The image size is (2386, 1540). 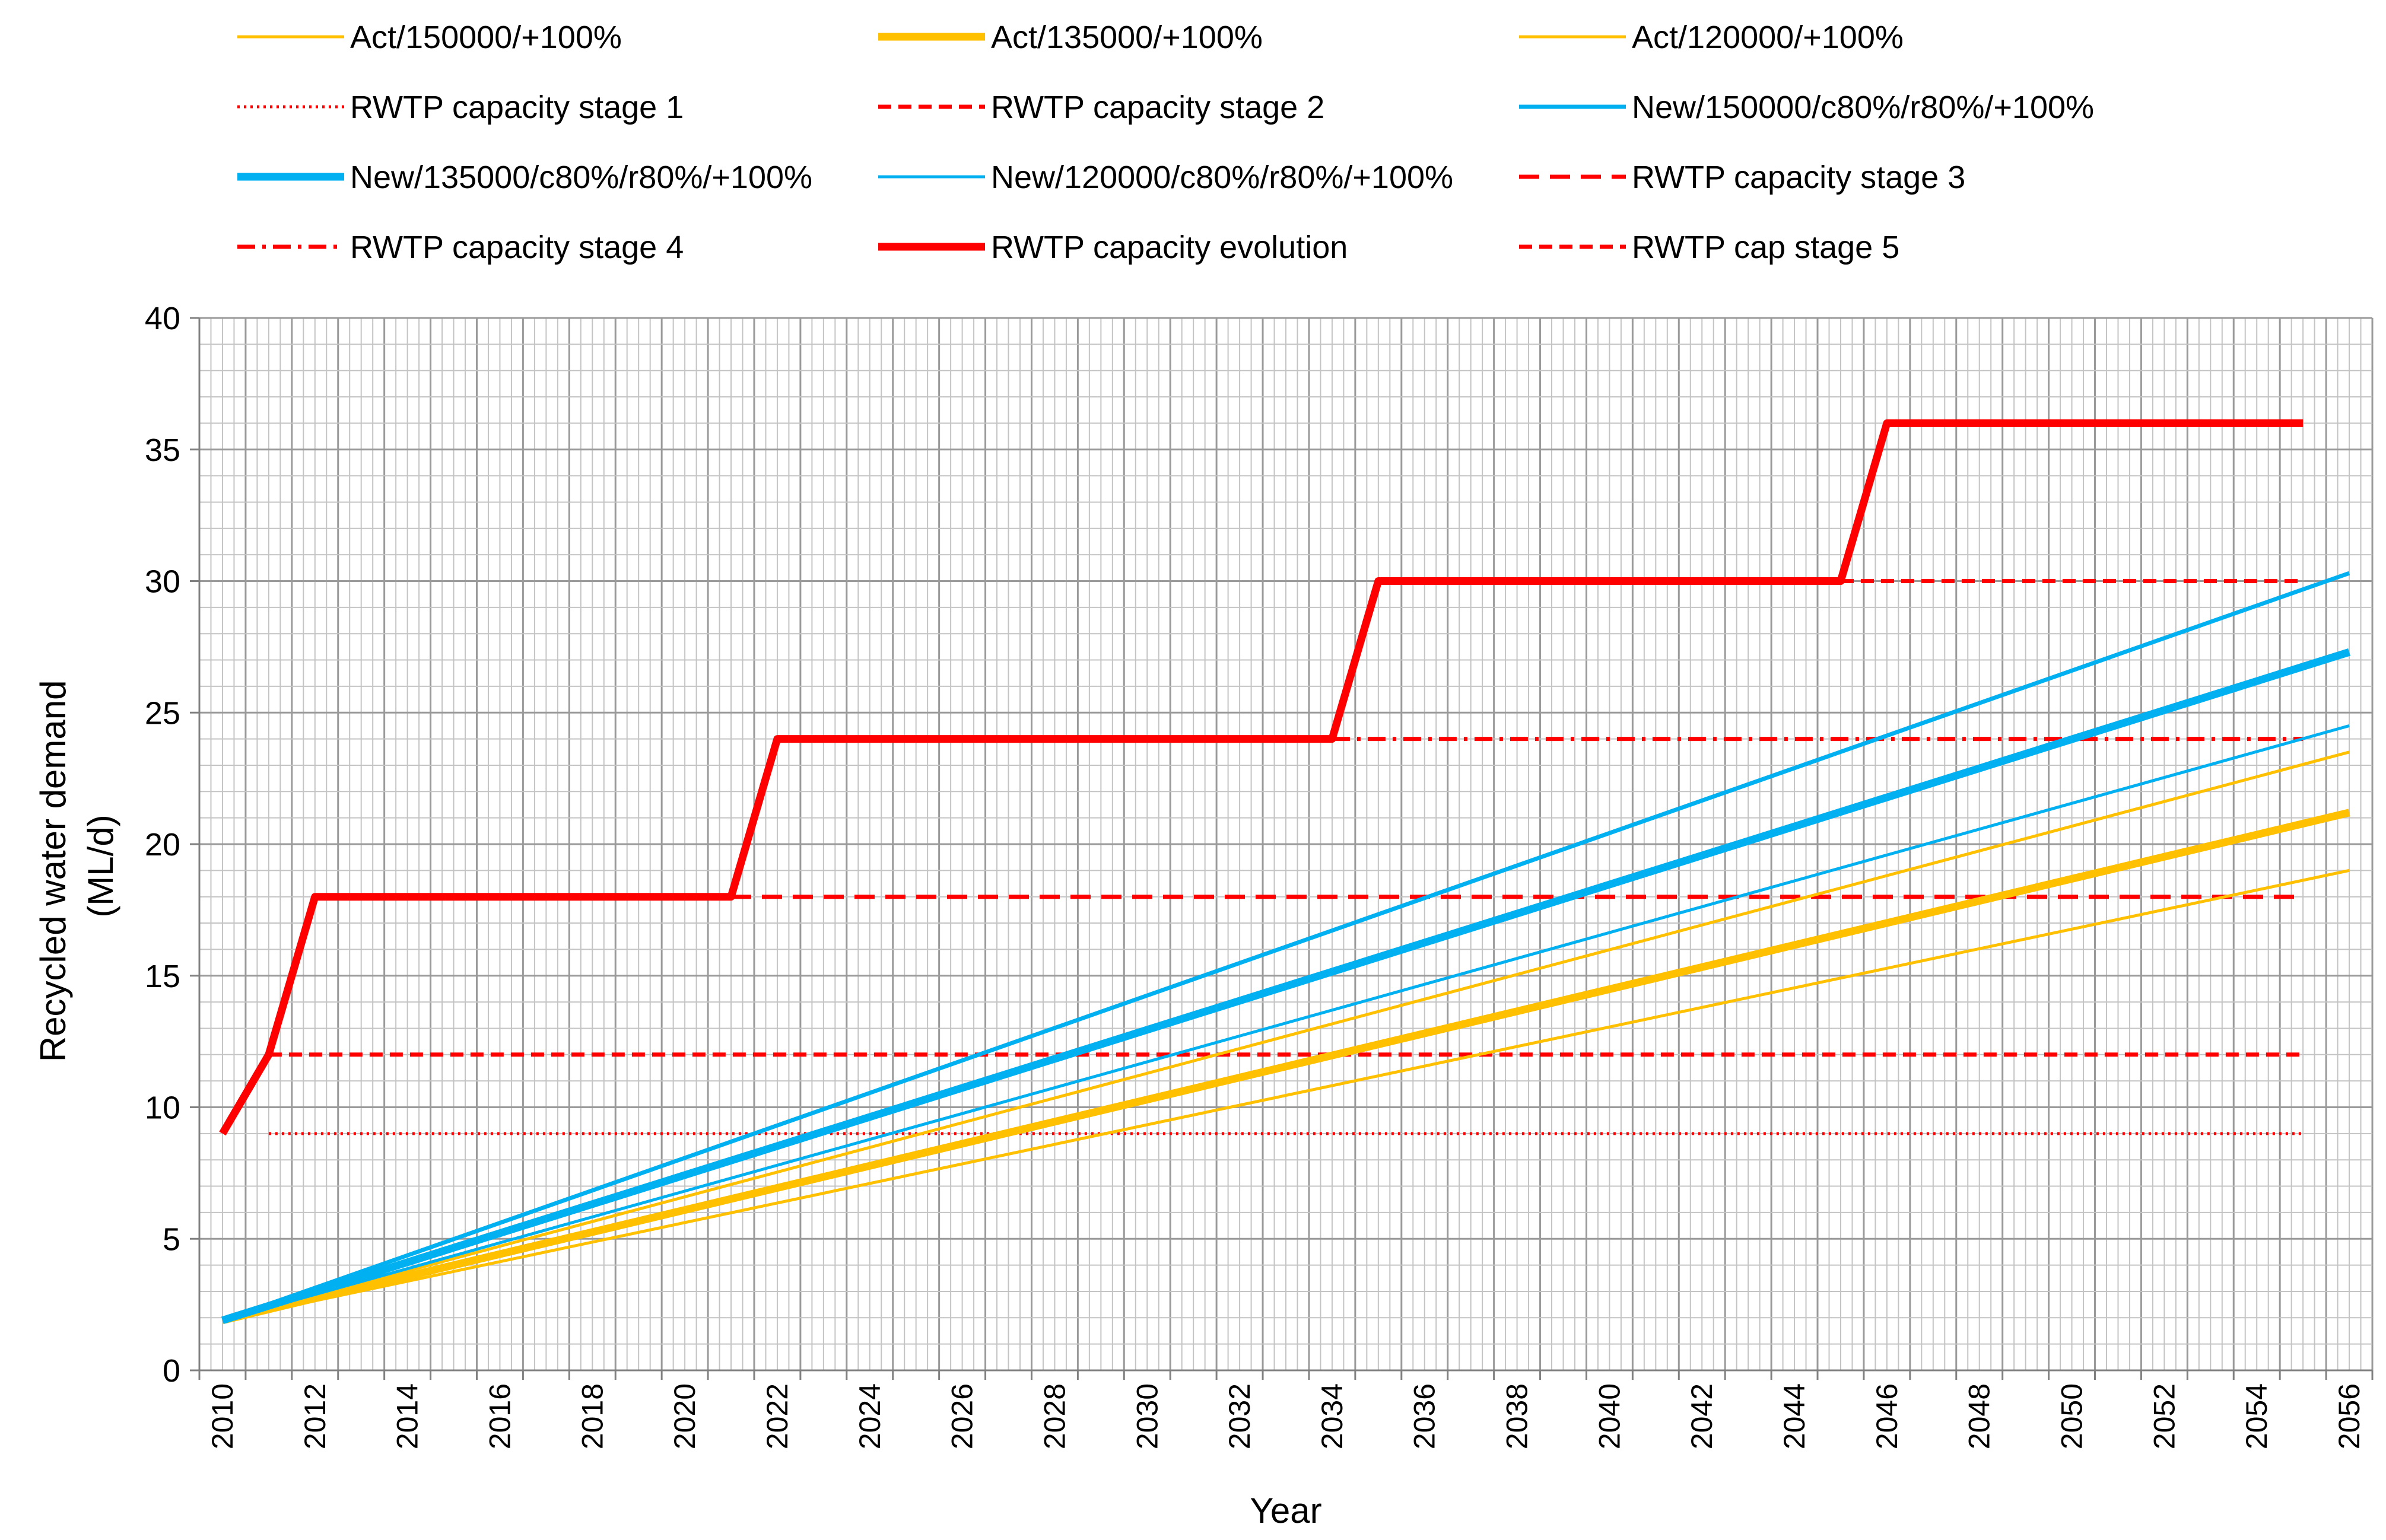 I want to click on x-tick-label: 2052, so click(x=2164, y=1416).